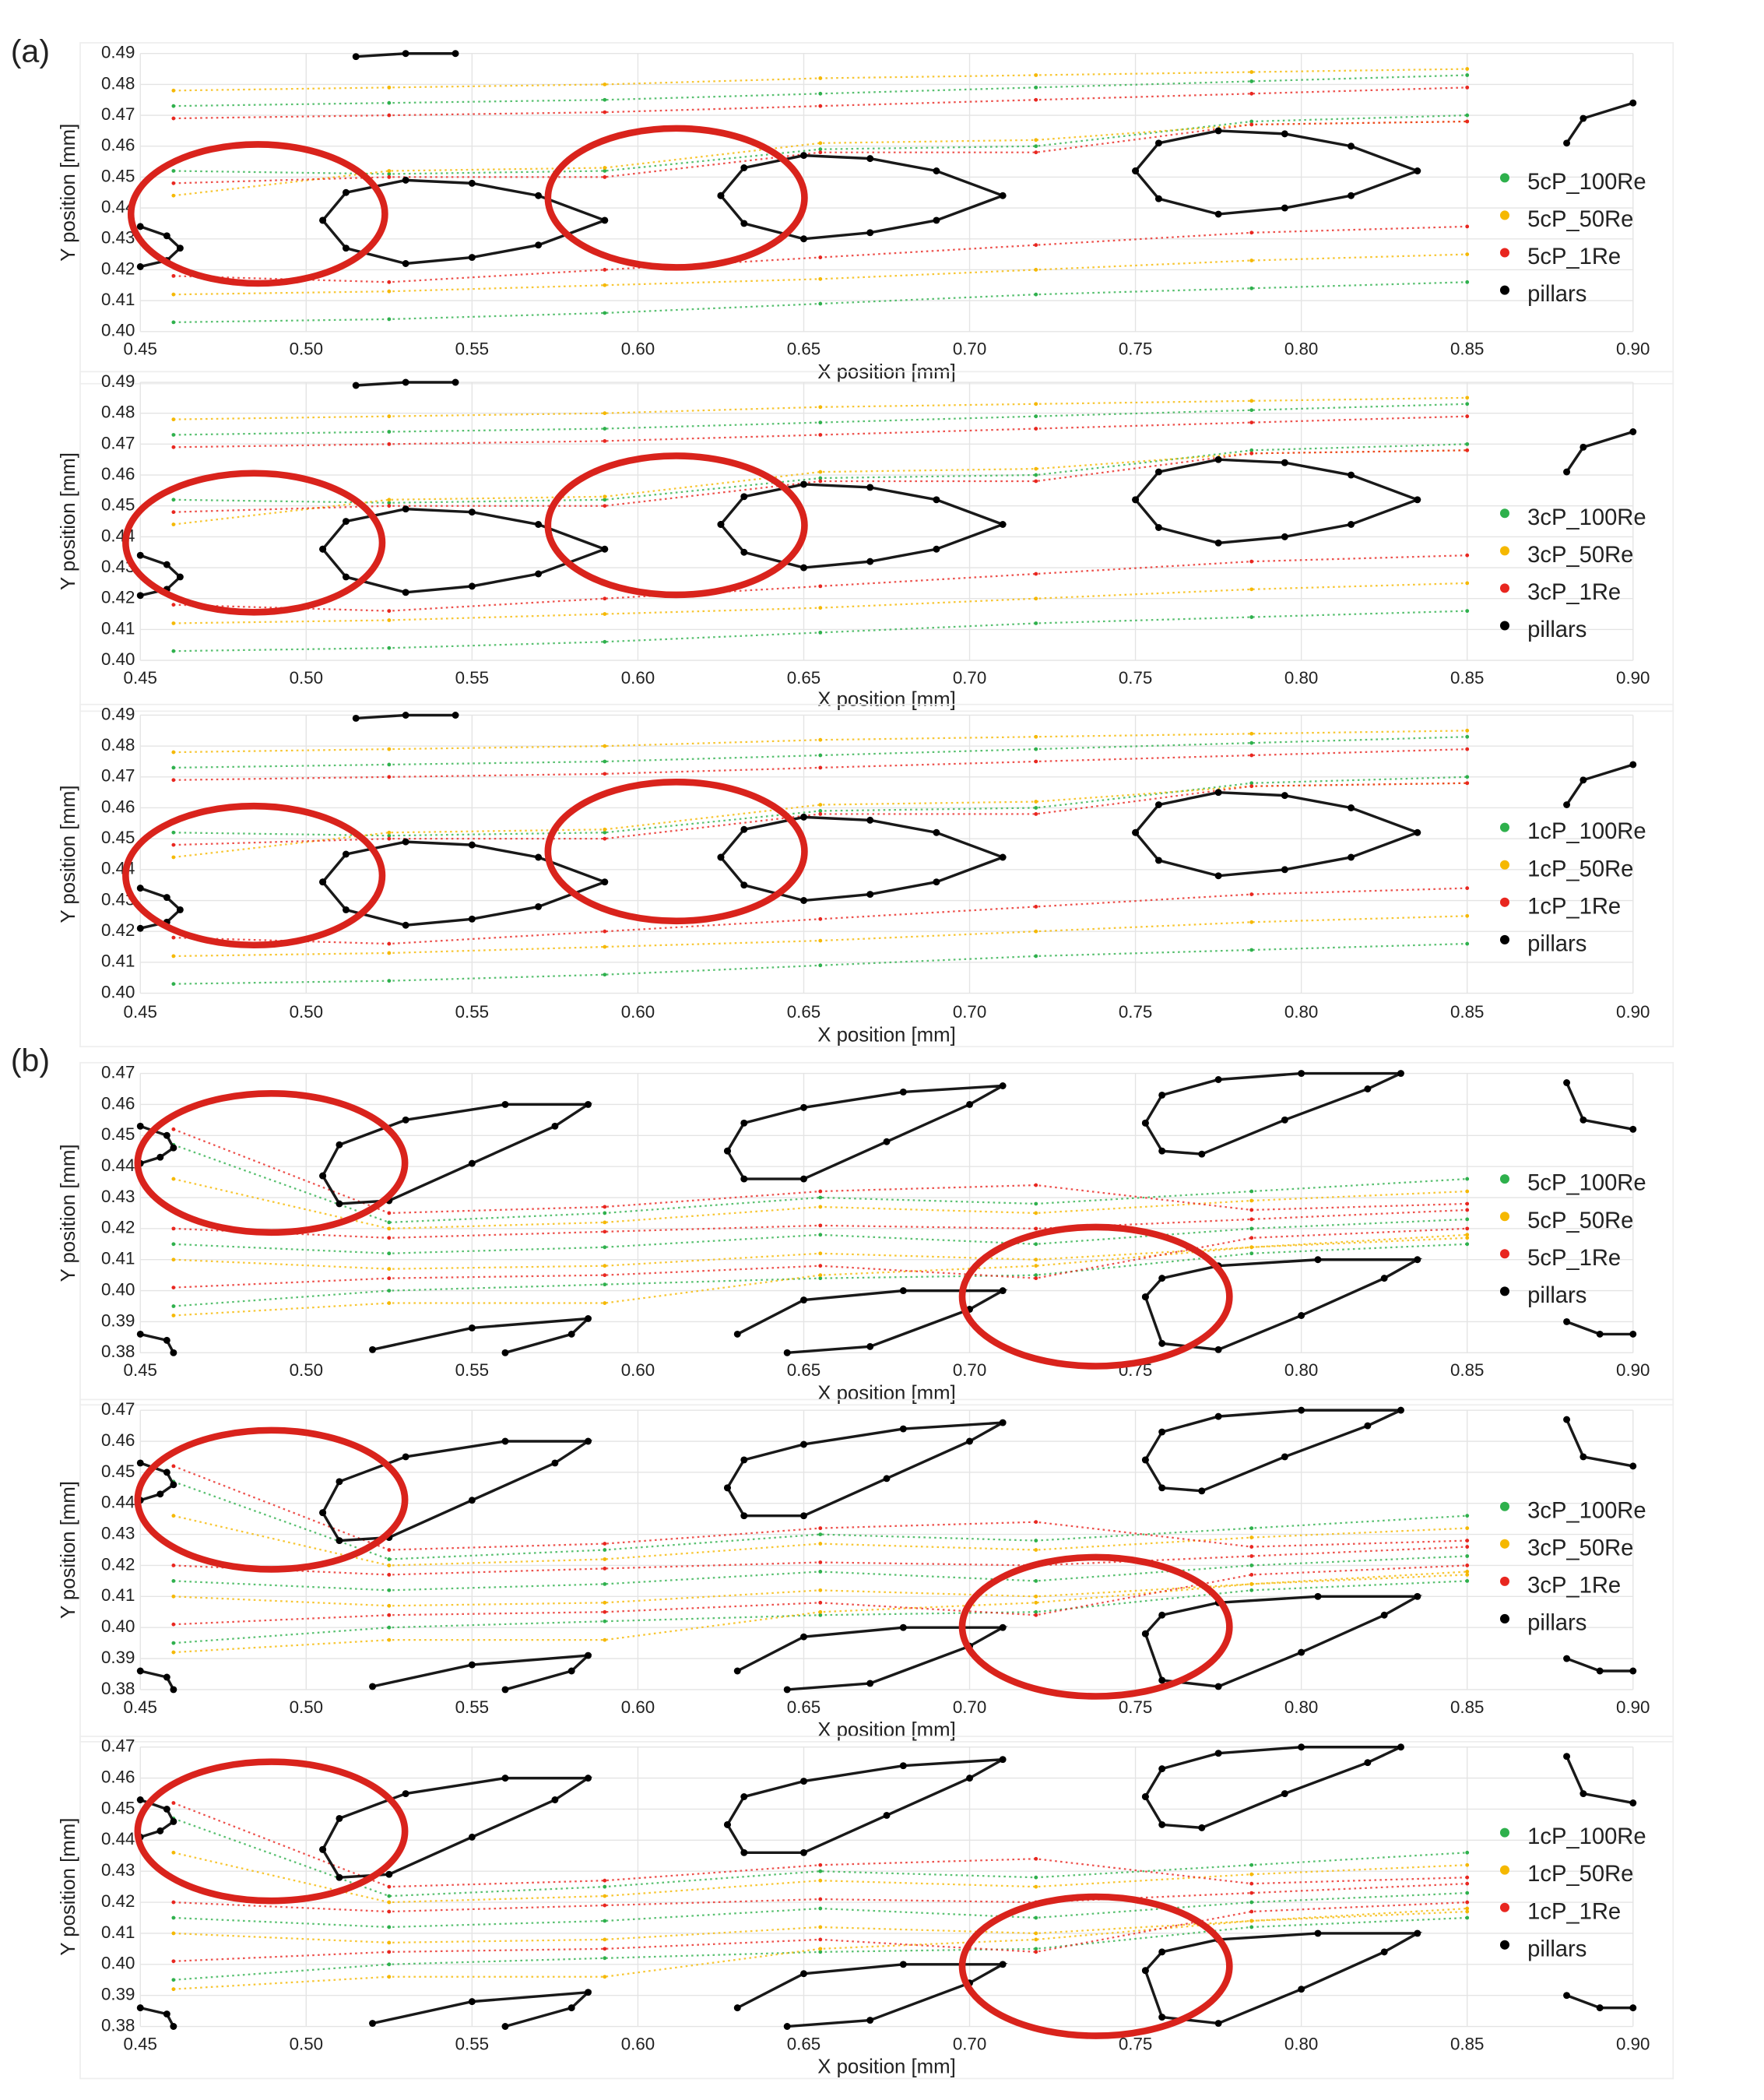  I want to click on y-tick-label: 0.40, so click(118, 1289).